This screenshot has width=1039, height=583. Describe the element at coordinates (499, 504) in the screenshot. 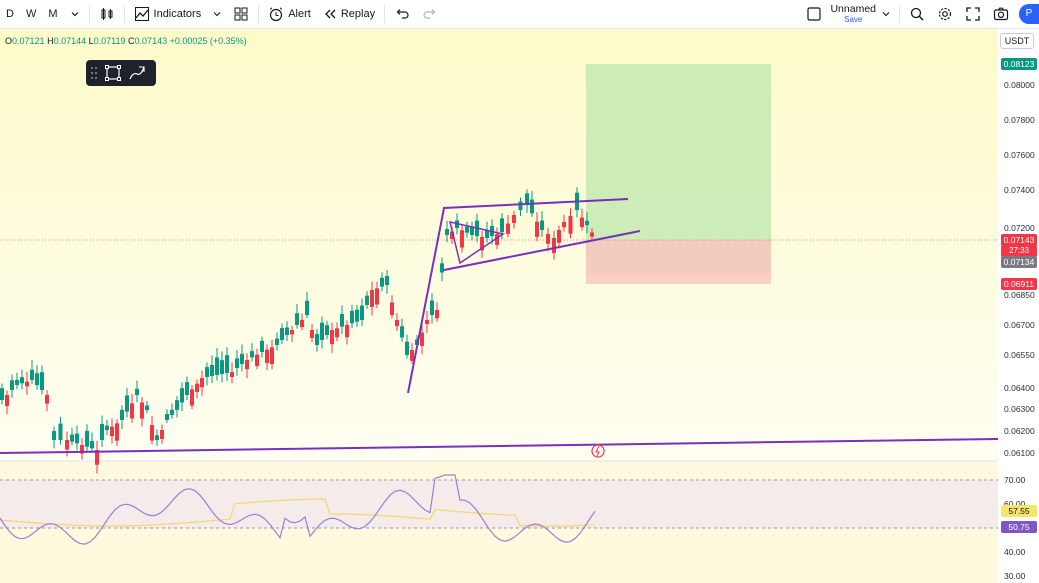

I see `rsi-band` at that location.